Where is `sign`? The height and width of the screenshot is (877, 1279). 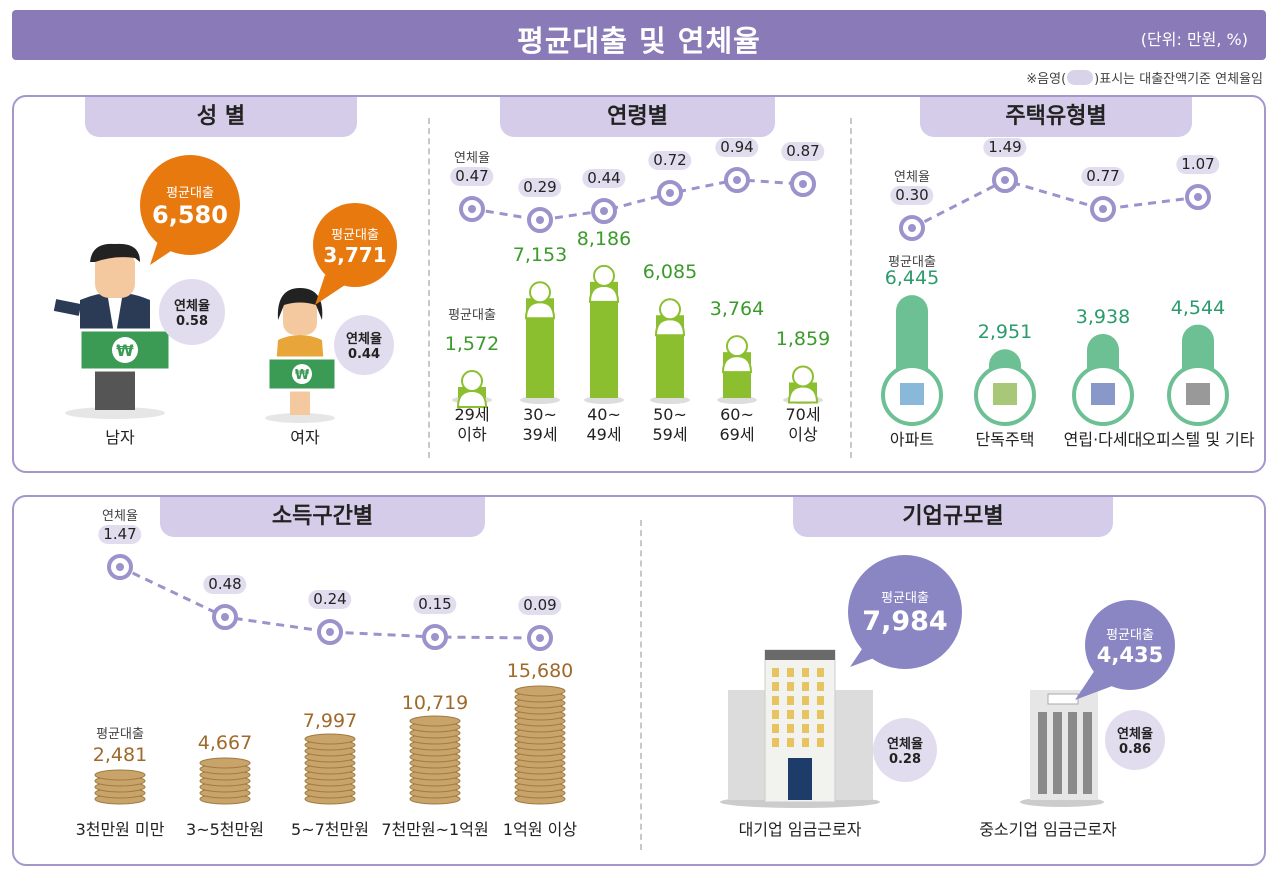 sign is located at coordinates (1063, 699).